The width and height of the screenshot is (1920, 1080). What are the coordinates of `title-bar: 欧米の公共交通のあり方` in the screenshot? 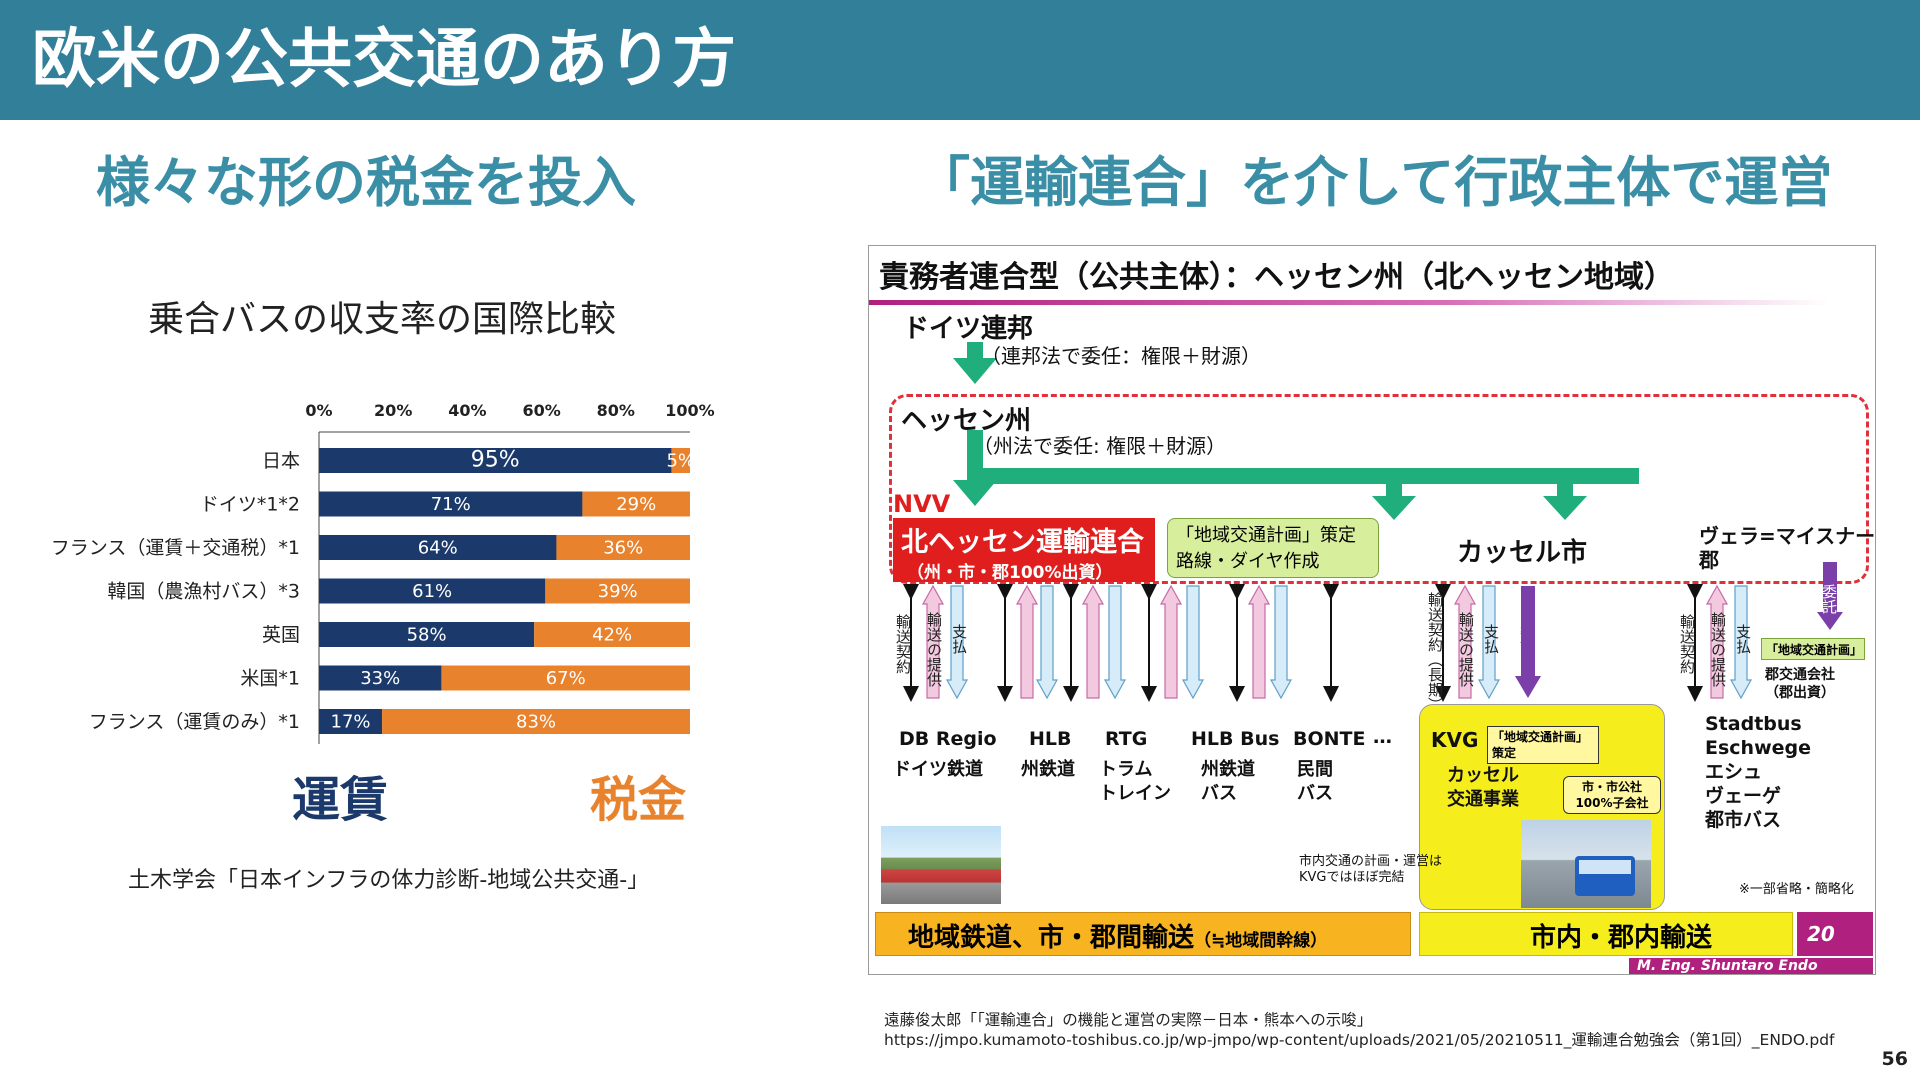 It's located at (960, 60).